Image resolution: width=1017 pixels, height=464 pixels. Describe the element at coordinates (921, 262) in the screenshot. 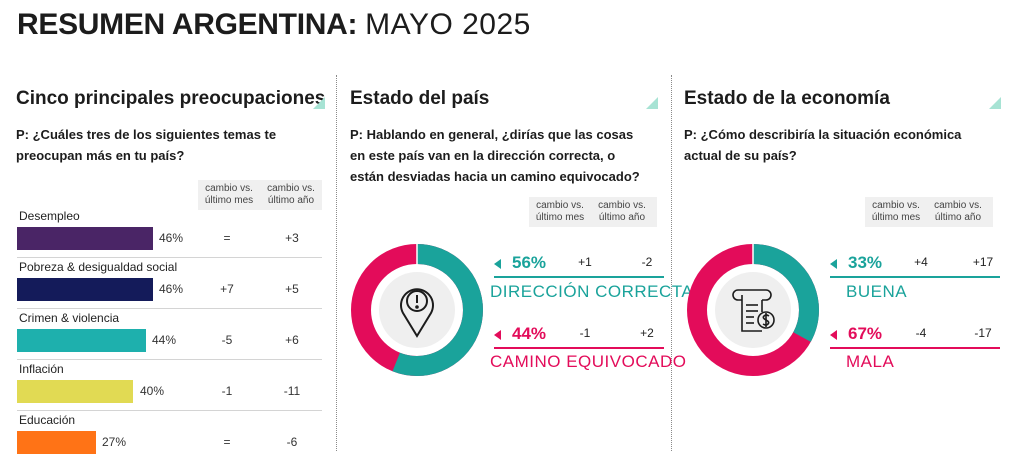

I see `result-change-month: +4` at that location.